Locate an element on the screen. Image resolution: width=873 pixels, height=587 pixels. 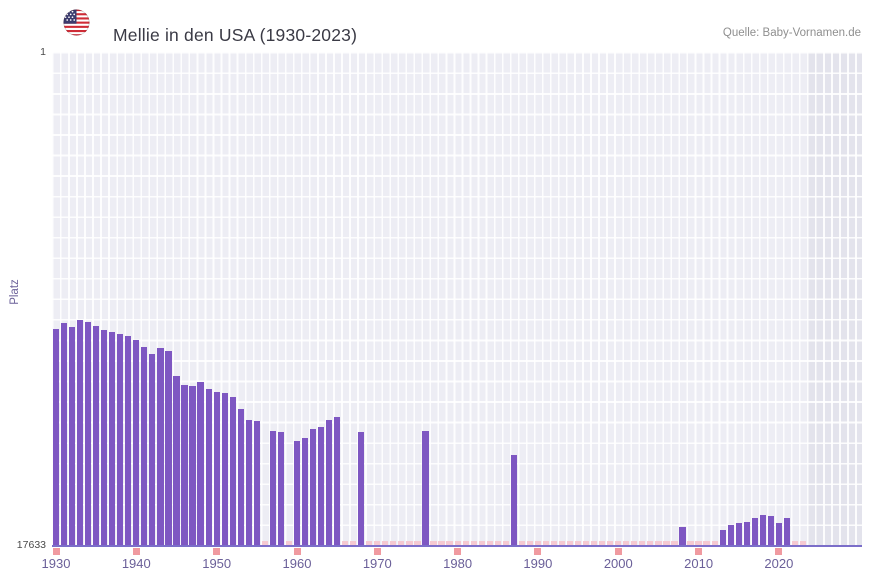
x-tick-label: 1950 is located at coordinates (217, 563).